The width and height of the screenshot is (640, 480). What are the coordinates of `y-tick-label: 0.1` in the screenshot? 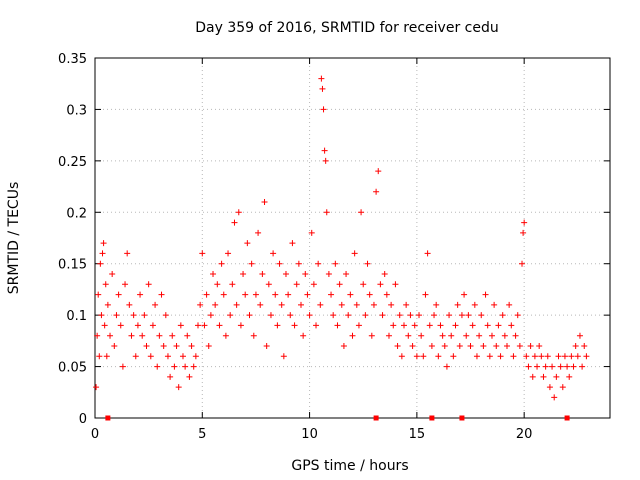 It's located at (76, 316).